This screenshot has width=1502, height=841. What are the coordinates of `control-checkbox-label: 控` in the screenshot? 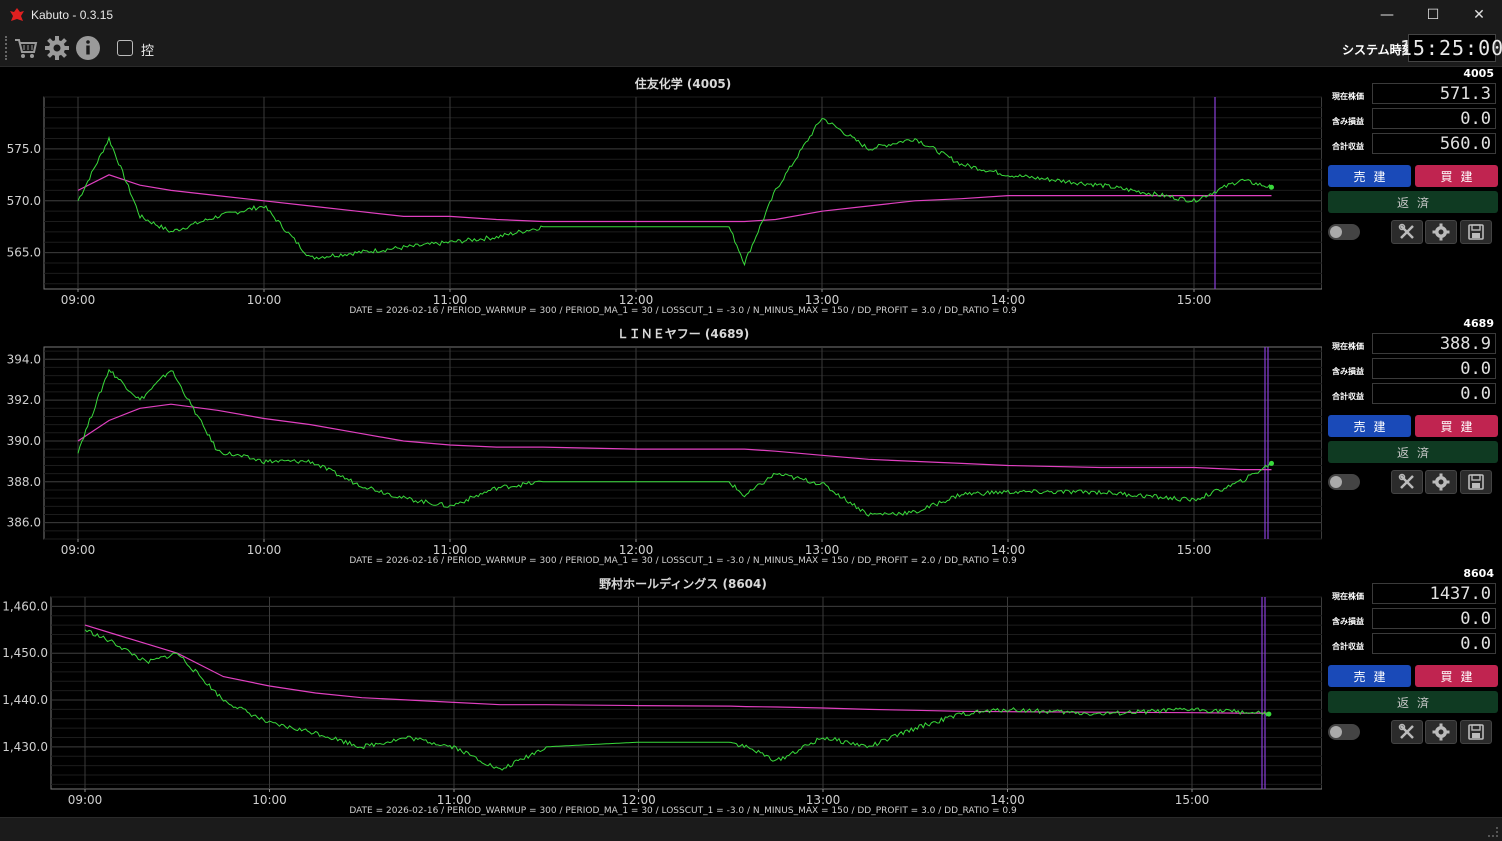 It's located at (148, 51).